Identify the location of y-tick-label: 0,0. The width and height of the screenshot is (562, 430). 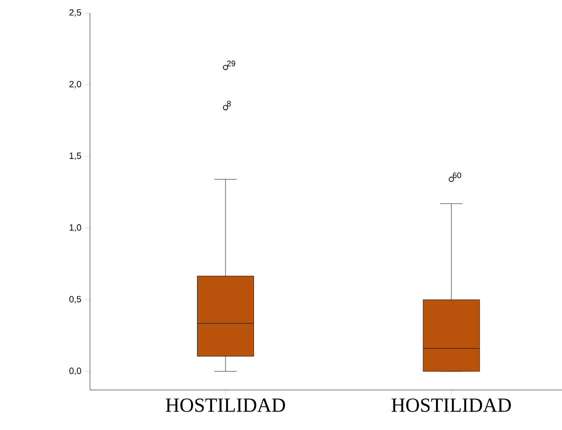
(75, 372).